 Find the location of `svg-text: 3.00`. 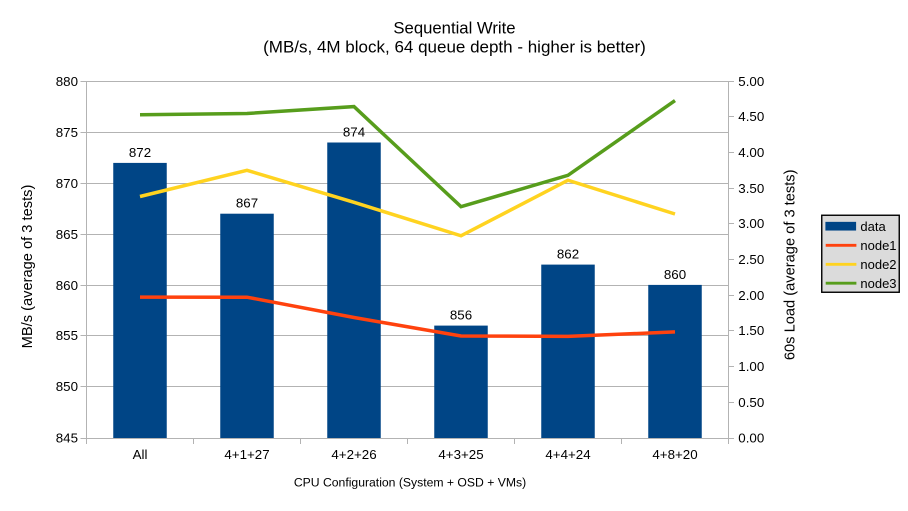

svg-text: 3.00 is located at coordinates (751, 223).